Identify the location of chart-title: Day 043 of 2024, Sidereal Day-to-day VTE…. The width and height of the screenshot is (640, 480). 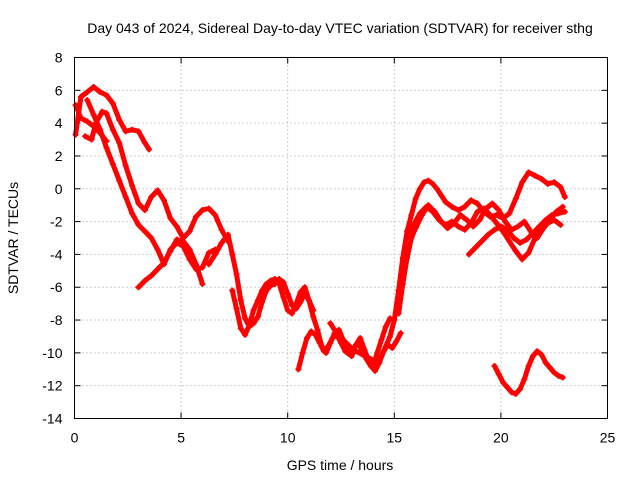
(340, 28).